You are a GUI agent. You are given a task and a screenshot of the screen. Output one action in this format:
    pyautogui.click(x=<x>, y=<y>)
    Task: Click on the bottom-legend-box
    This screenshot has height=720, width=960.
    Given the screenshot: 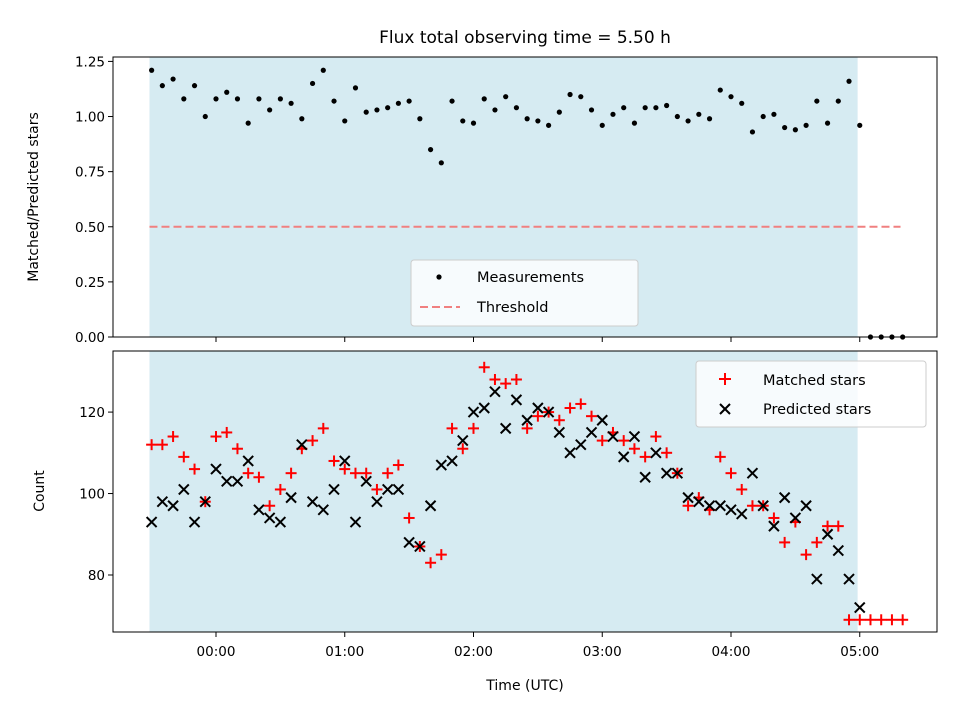 What is the action you would take?
    pyautogui.click(x=811, y=394)
    